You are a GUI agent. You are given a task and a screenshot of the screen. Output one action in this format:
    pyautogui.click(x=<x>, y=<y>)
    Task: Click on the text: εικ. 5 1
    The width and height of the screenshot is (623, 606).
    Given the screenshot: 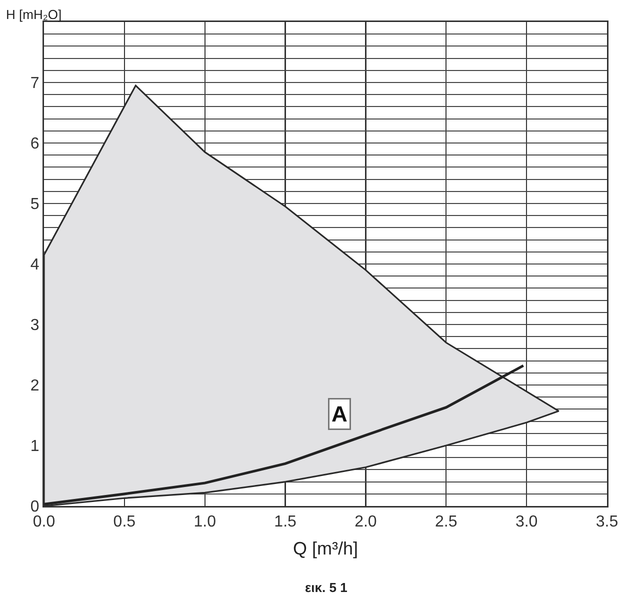 What is the action you would take?
    pyautogui.click(x=326, y=587)
    